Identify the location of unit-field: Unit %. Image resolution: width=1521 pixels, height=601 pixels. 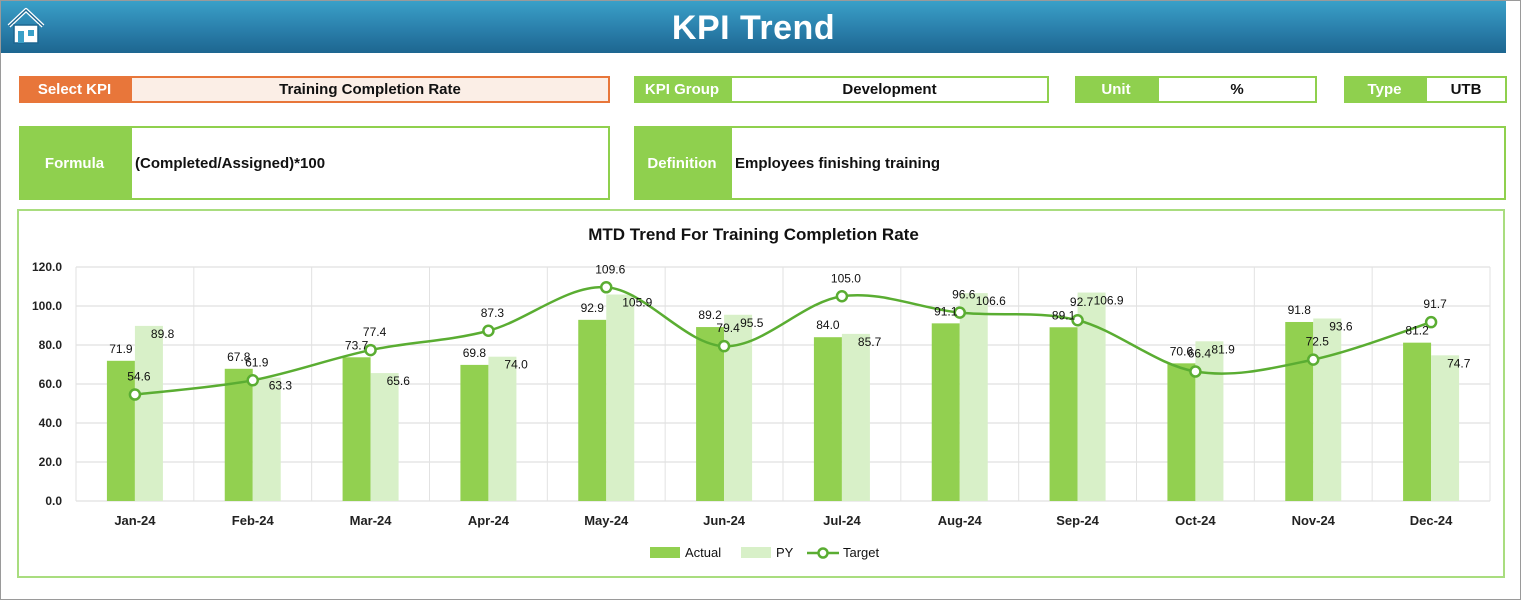
(1196, 89).